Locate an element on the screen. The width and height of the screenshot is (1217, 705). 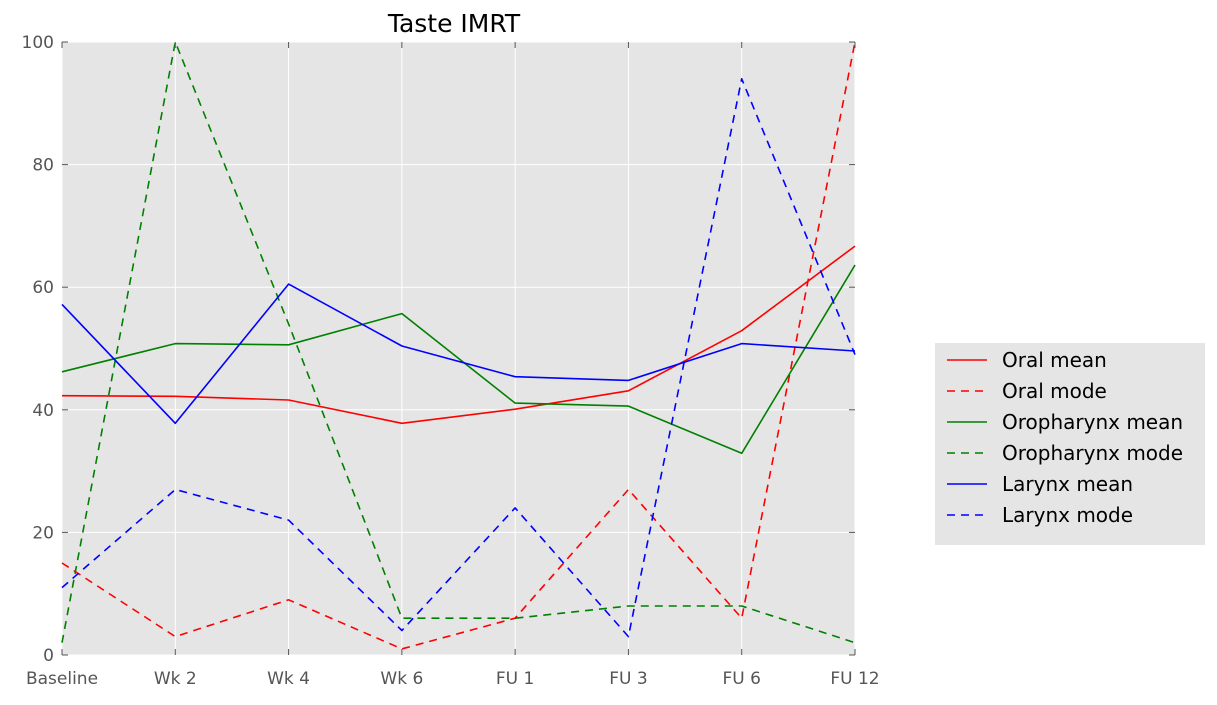
x-tick-label: Wk 2 is located at coordinates (175, 679).